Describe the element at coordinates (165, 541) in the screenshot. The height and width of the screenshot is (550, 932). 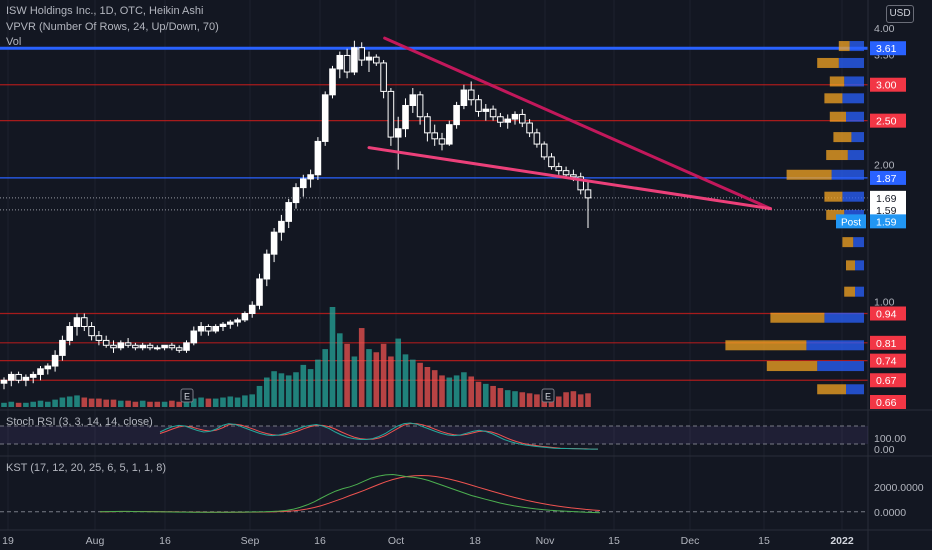
I see `time-tick-label: 16` at that location.